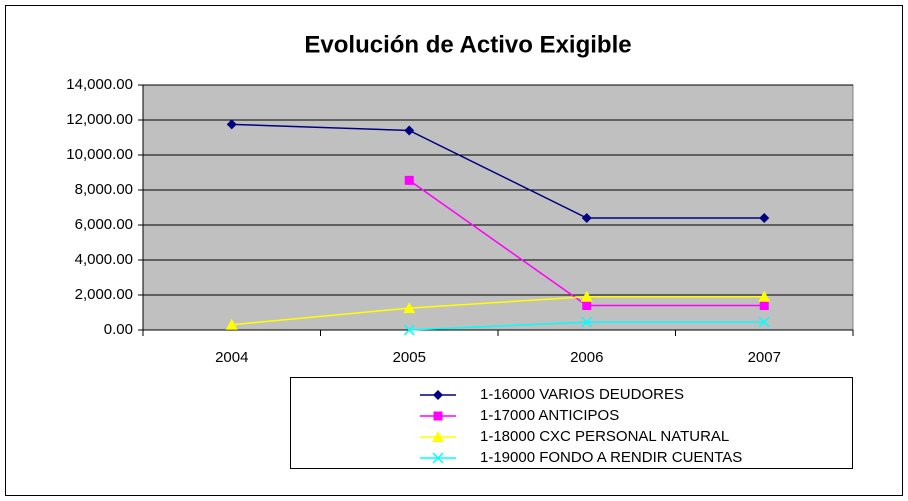 The width and height of the screenshot is (908, 501). I want to click on legend-label: 1-17000 ANTICIPOS, so click(549, 415).